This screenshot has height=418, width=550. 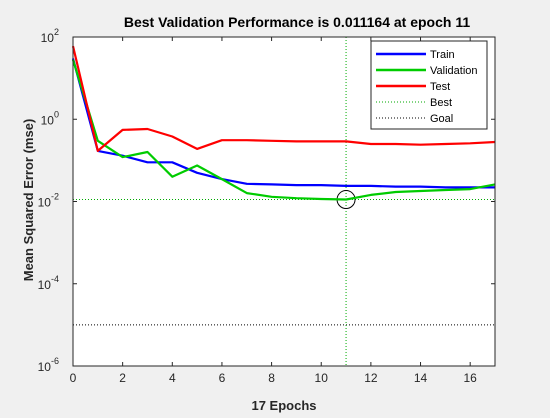 What do you see at coordinates (440, 87) in the screenshot?
I see `legend-label-test: Test` at bounding box center [440, 87].